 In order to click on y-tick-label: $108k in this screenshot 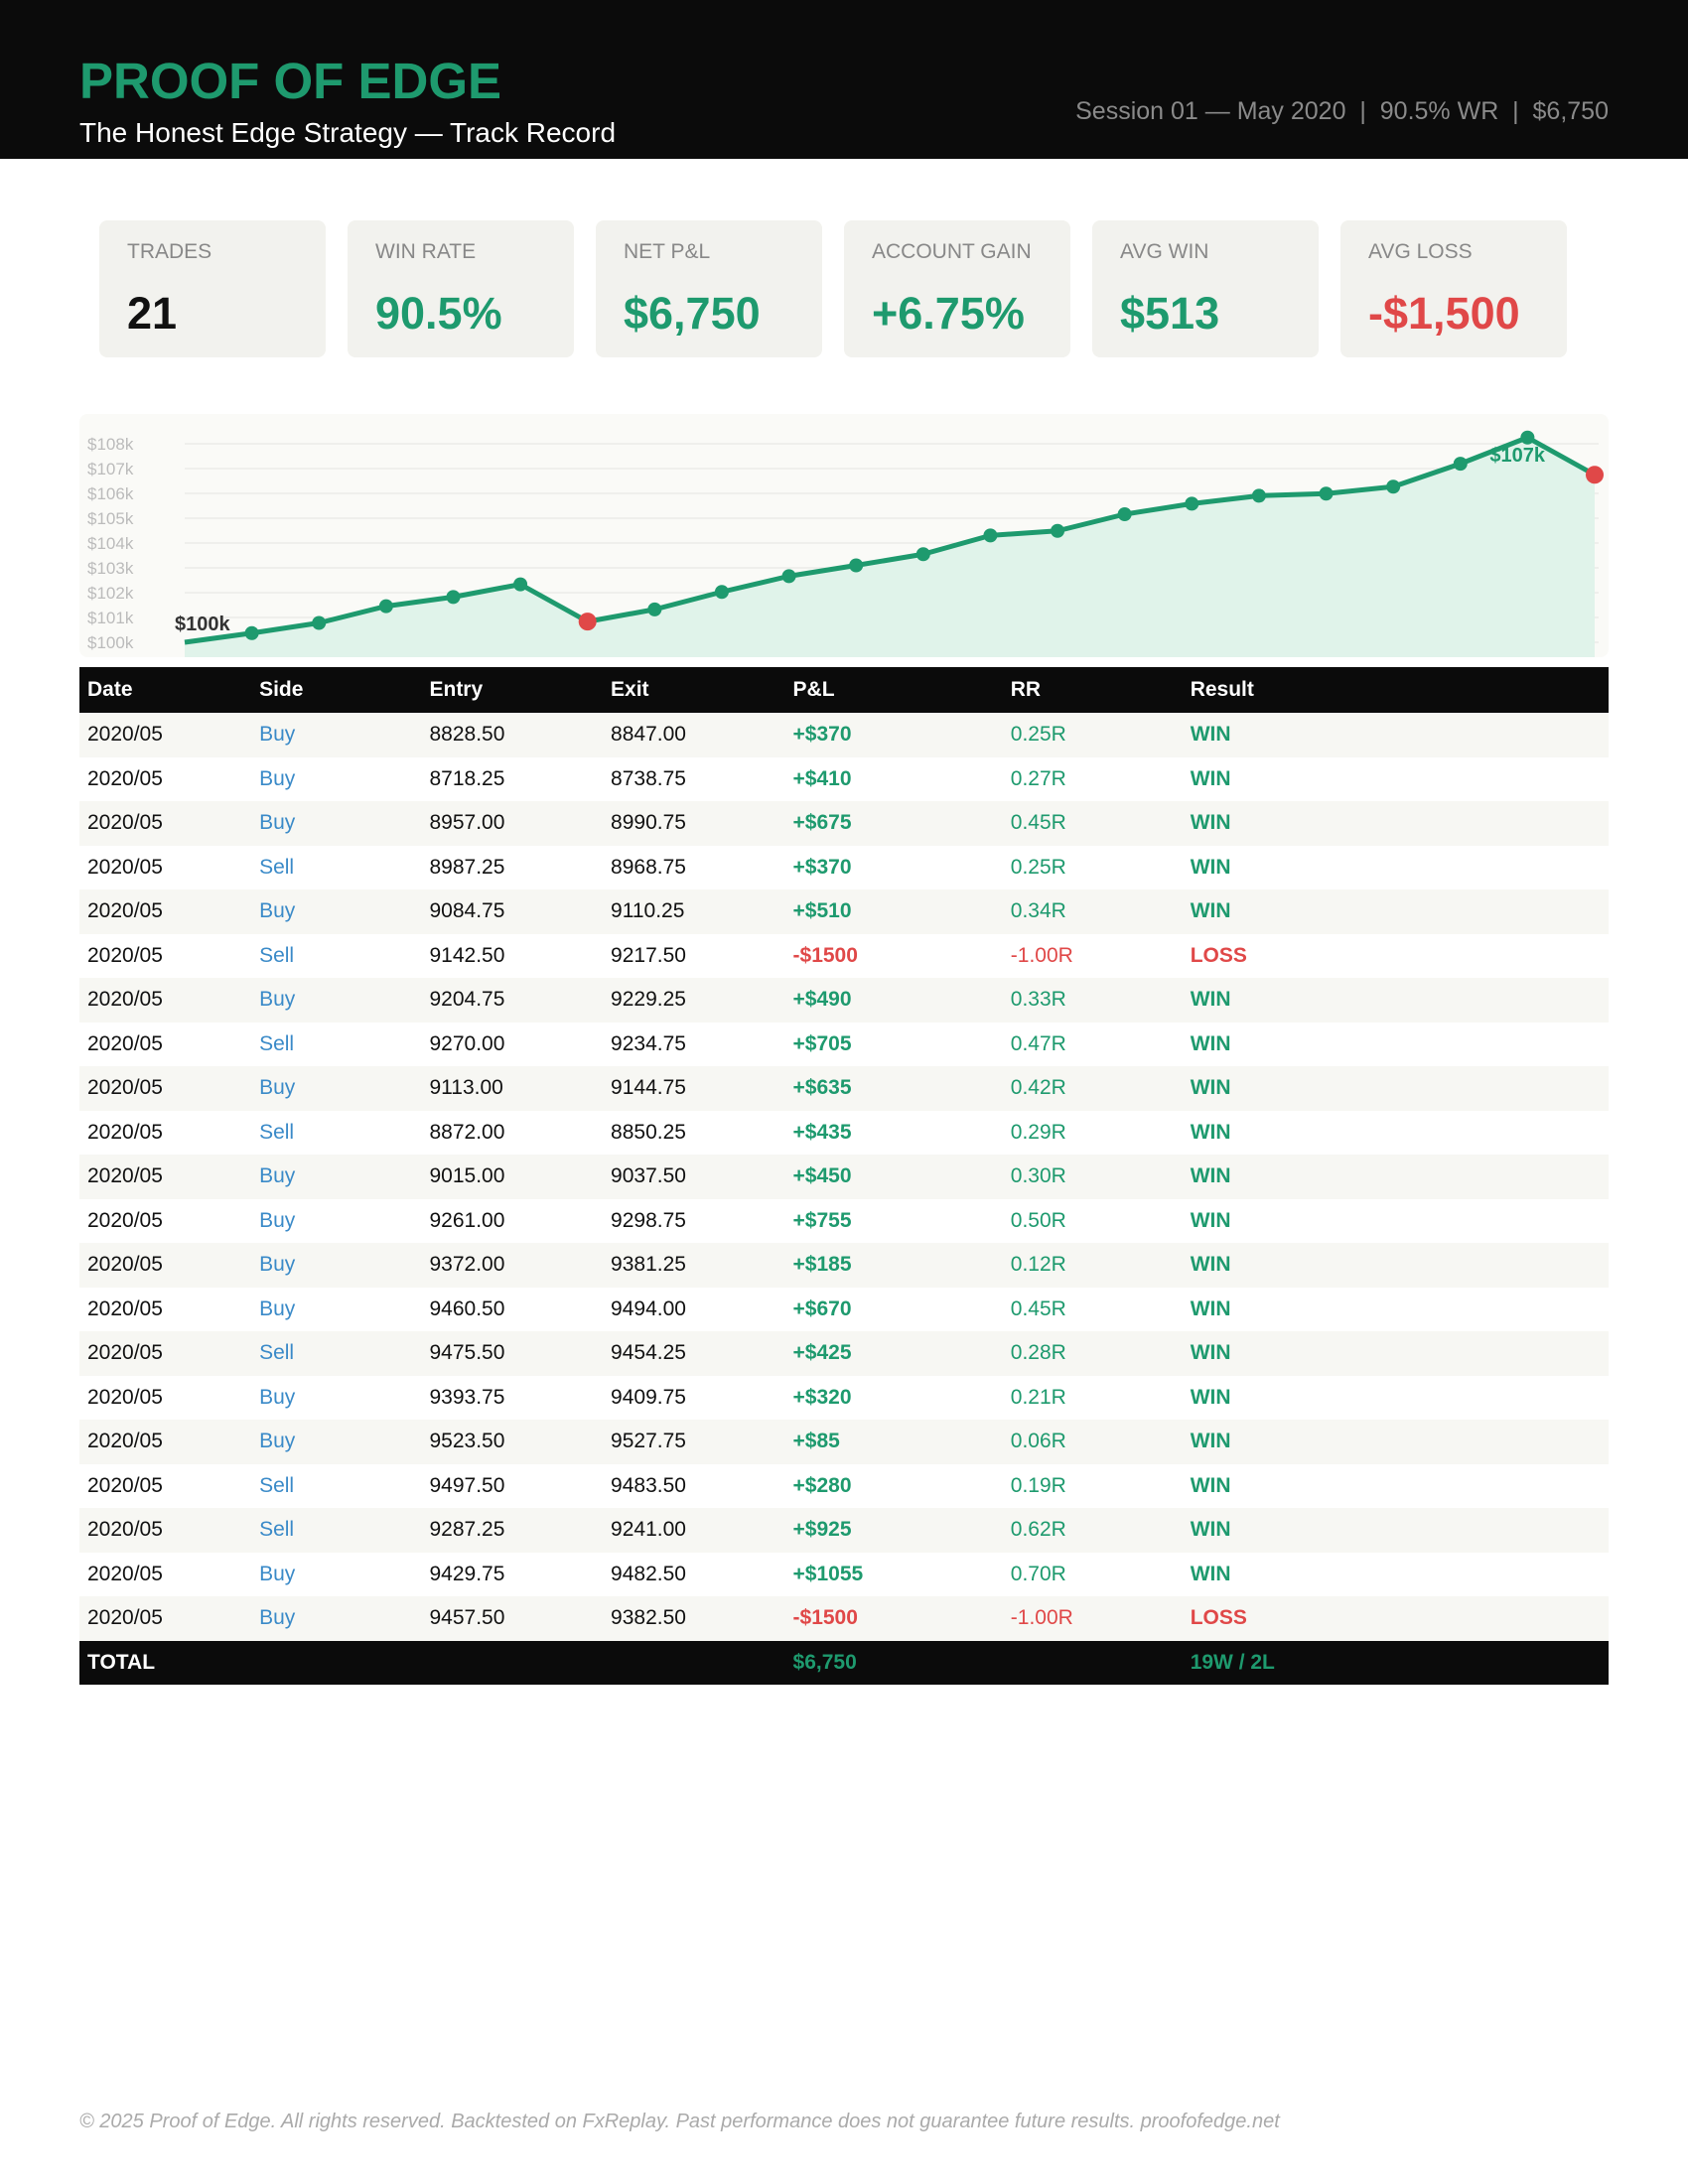, I will do `click(110, 444)`.